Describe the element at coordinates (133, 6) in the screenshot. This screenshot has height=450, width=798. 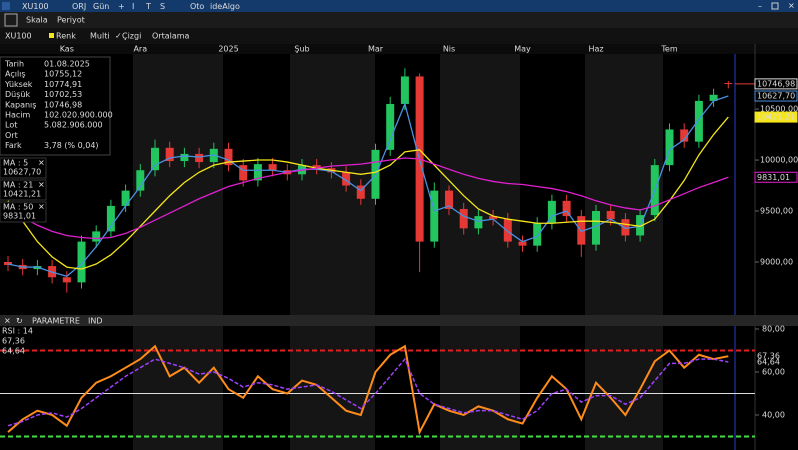
I see `toolbar-item: I` at that location.